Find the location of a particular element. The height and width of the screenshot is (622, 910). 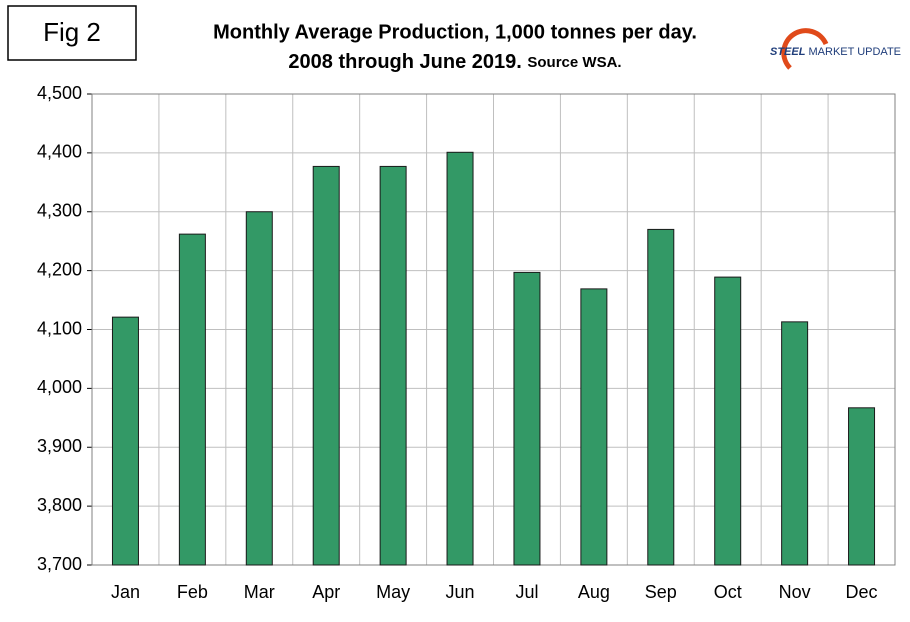

logo-rest: MARKET UPDATE is located at coordinates (855, 52).